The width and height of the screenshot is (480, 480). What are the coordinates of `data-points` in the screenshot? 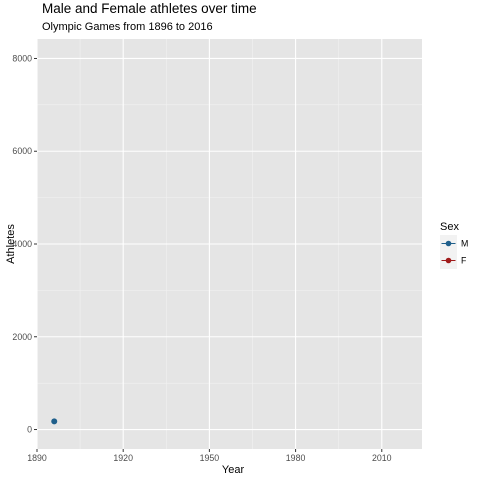 It's located at (54, 421).